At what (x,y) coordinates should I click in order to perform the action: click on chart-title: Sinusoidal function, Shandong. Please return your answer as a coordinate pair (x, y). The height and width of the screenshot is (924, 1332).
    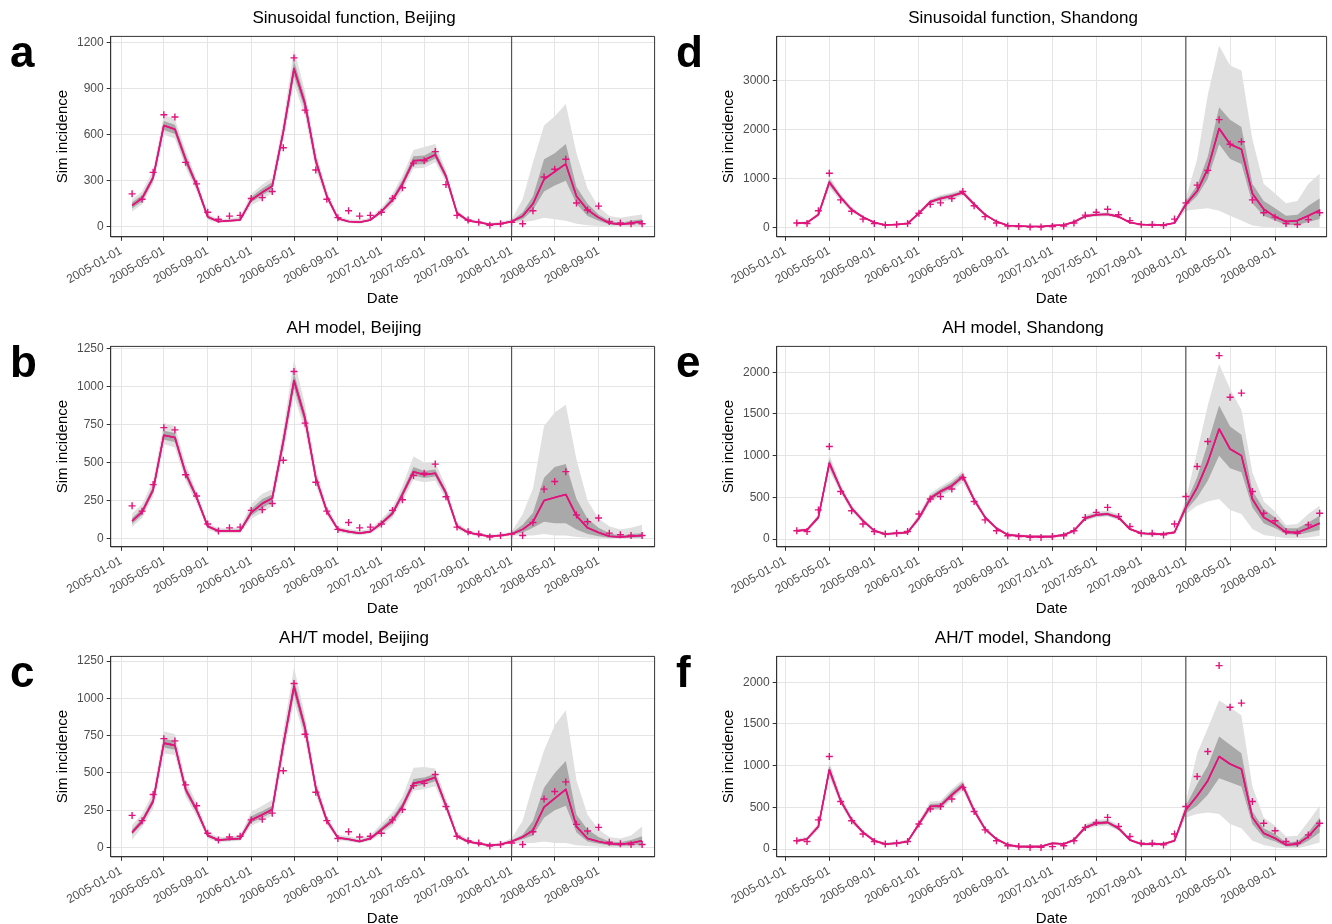
    Looking at the image, I should click on (1023, 17).